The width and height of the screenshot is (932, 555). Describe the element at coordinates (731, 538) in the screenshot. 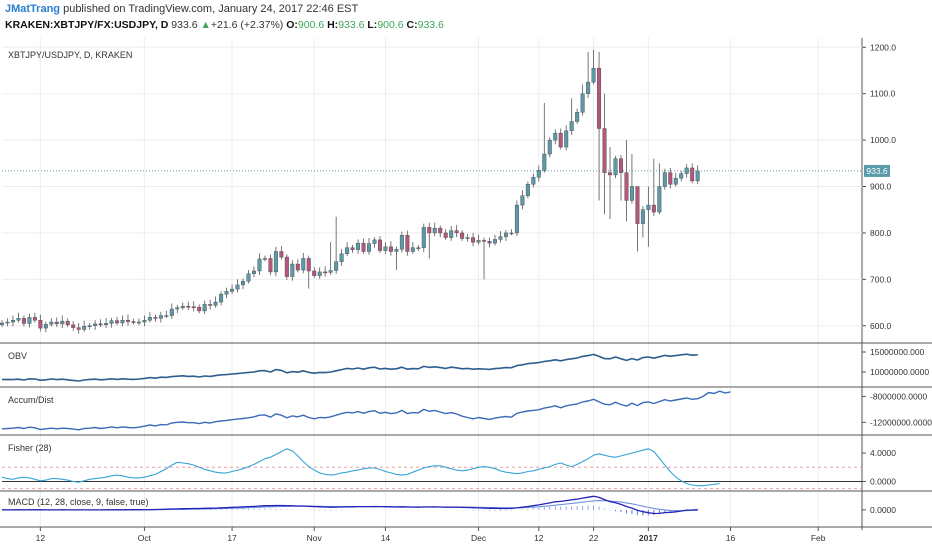

I see `time-axis-label: 16` at that location.